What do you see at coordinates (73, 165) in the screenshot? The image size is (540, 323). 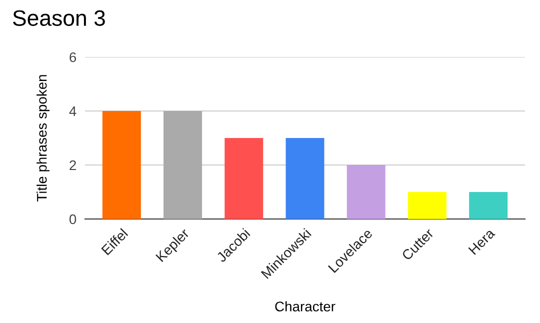 I see `y-tick-label: 2` at bounding box center [73, 165].